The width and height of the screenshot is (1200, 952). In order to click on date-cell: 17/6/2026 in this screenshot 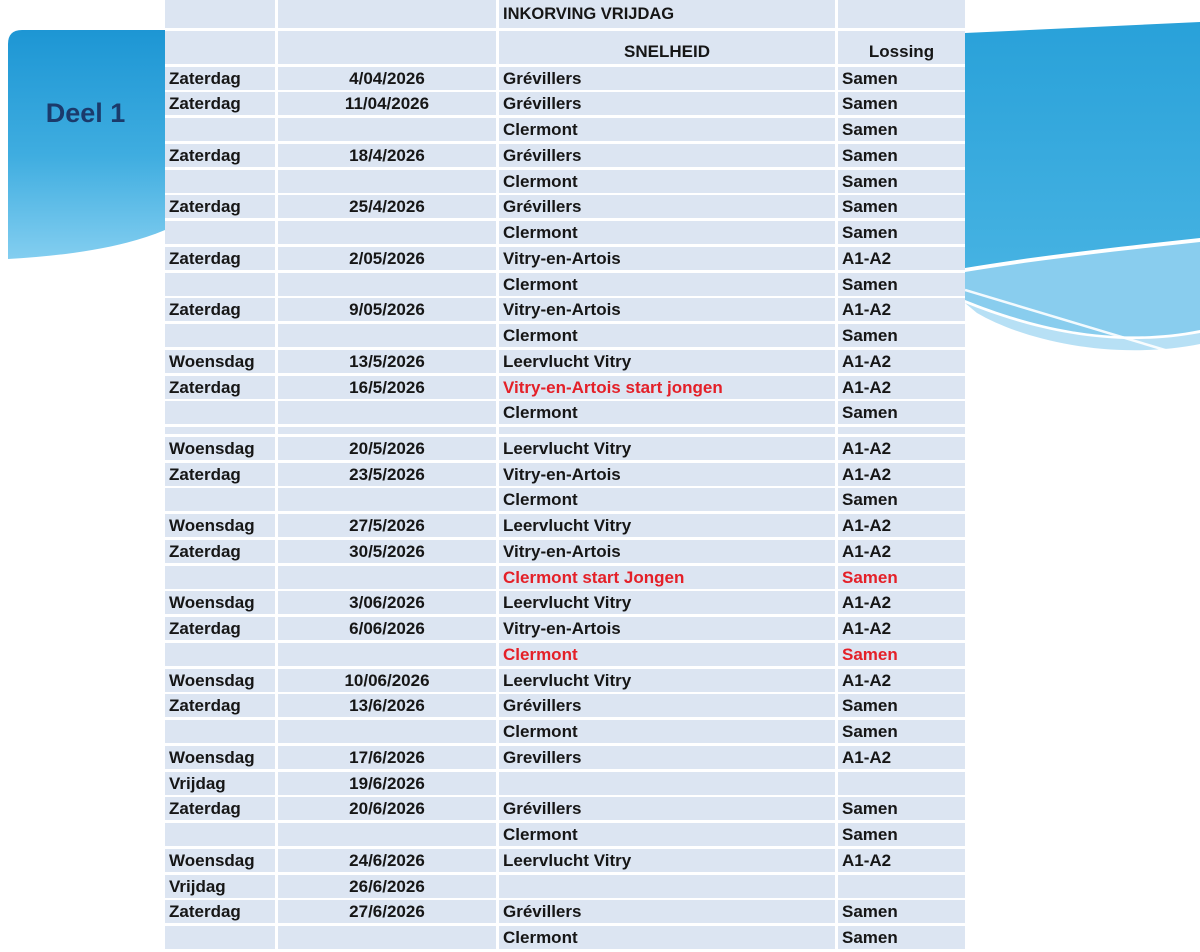, I will do `click(387, 757)`.